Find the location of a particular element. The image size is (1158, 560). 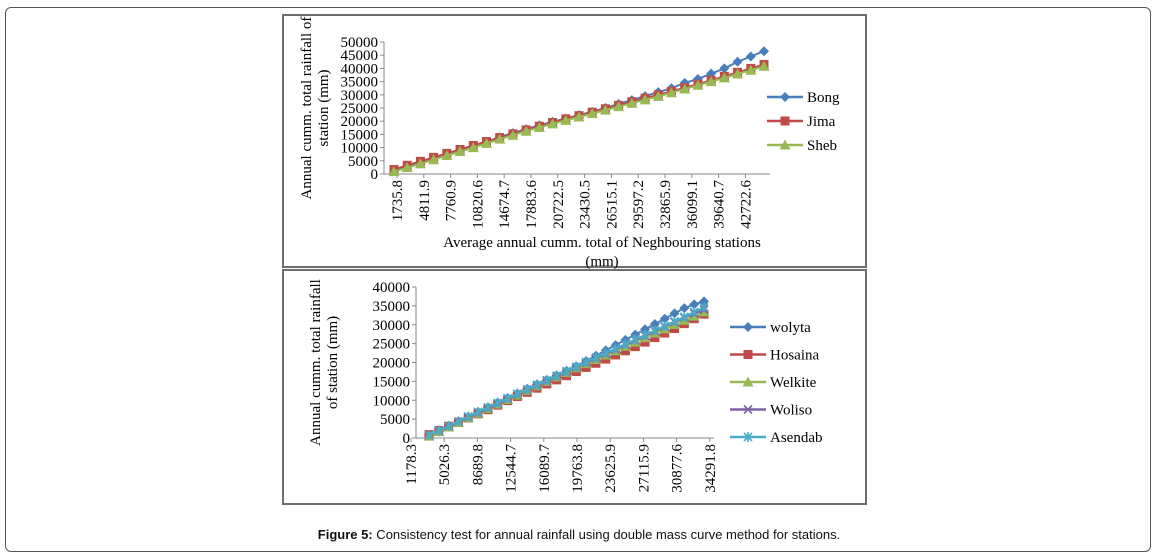

bottom-x-tick-label: 8689.8 is located at coordinates (478, 464).